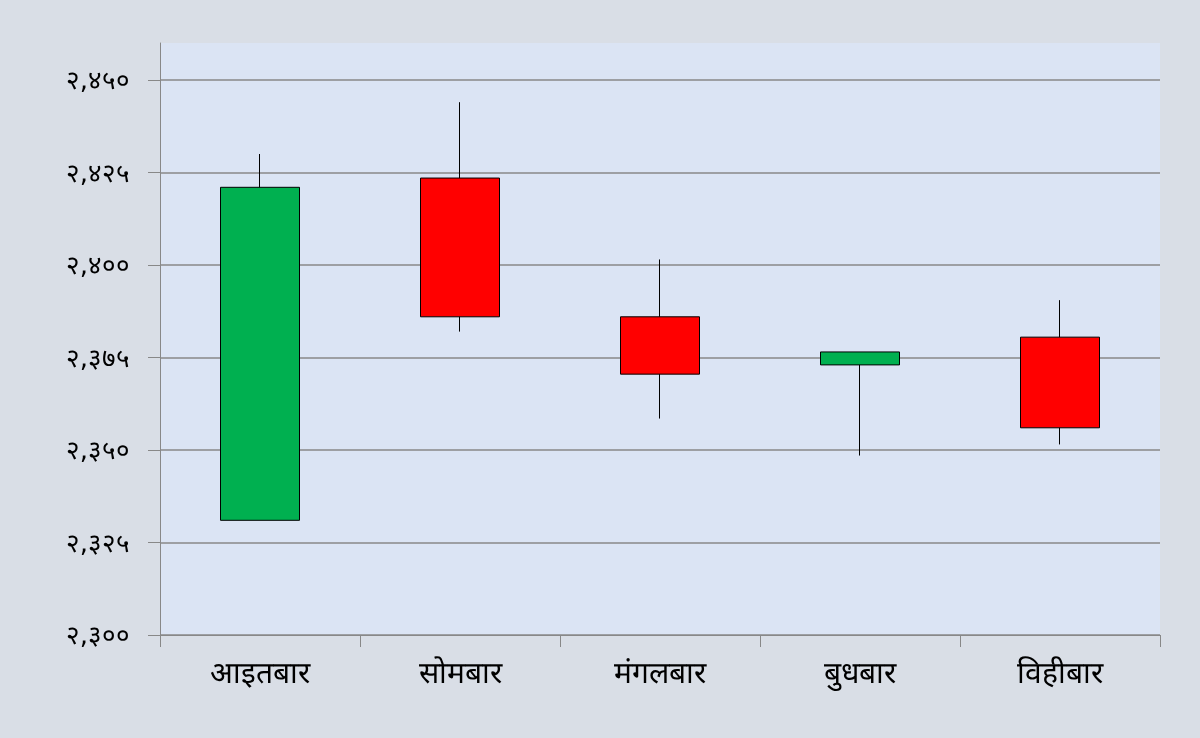  What do you see at coordinates (1060, 672) in the screenshot?
I see `x-tick-label: विहीबार` at bounding box center [1060, 672].